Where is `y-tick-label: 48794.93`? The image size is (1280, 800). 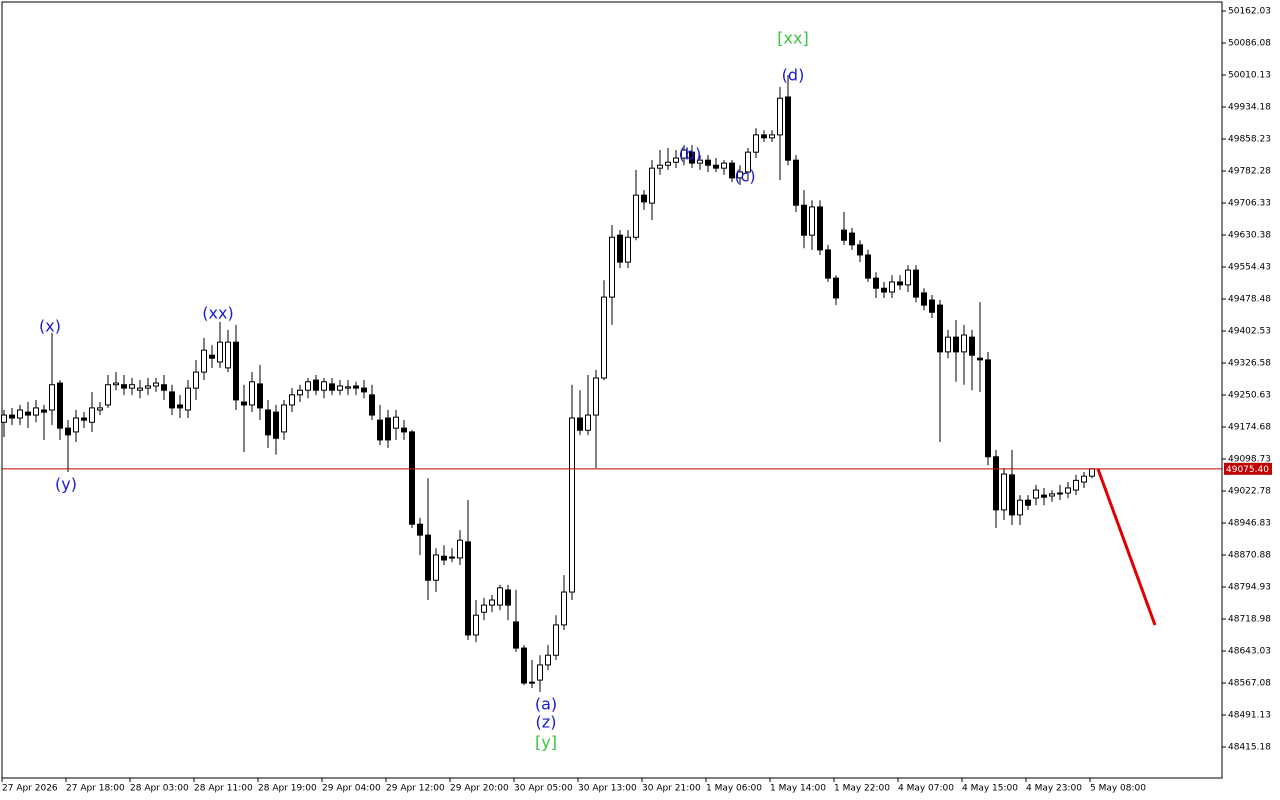 y-tick-label: 48794.93 is located at coordinates (1249, 587).